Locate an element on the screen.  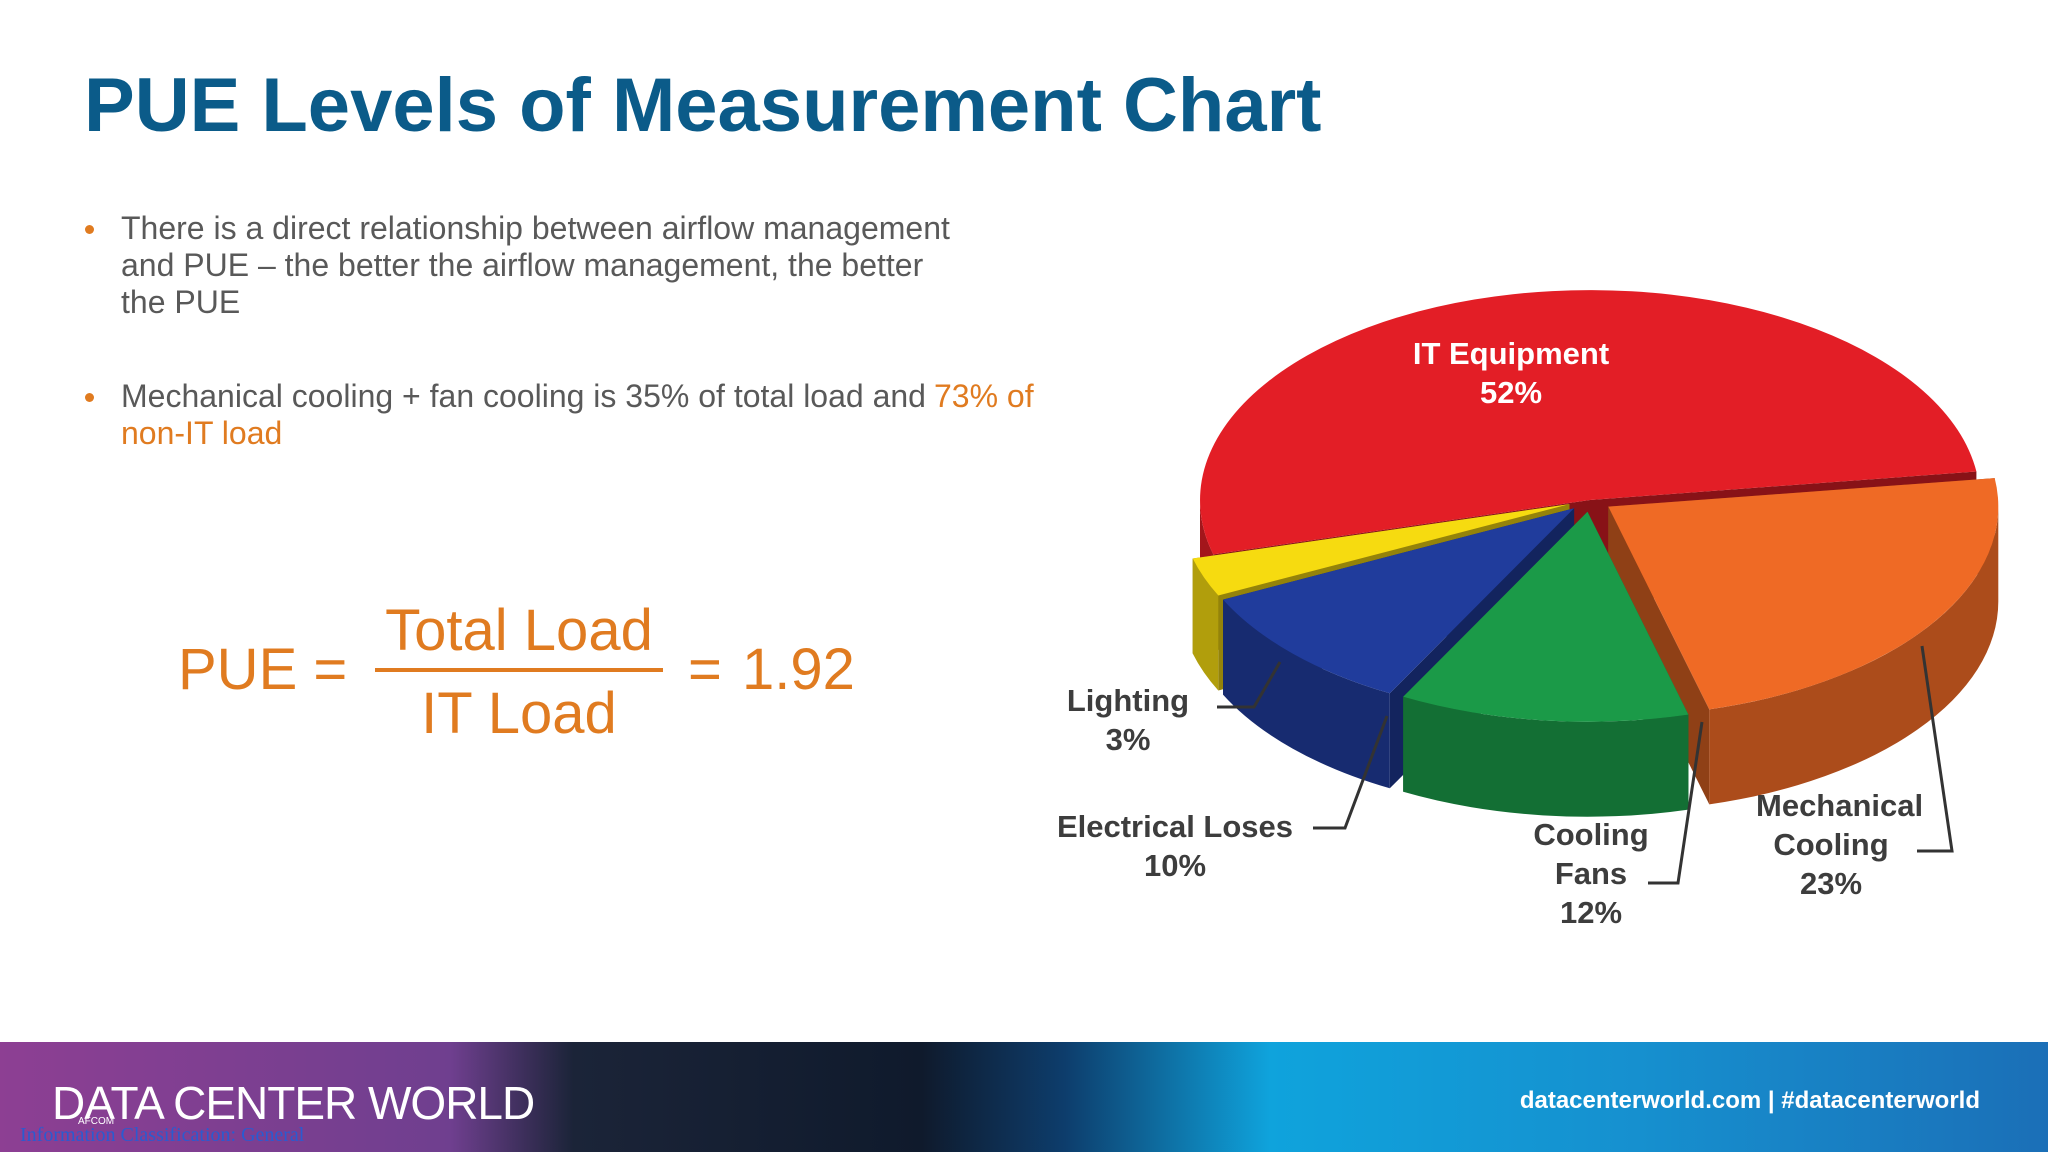
pie-label: Mechanical Cooling 23% is located at coordinates (1840, 844).